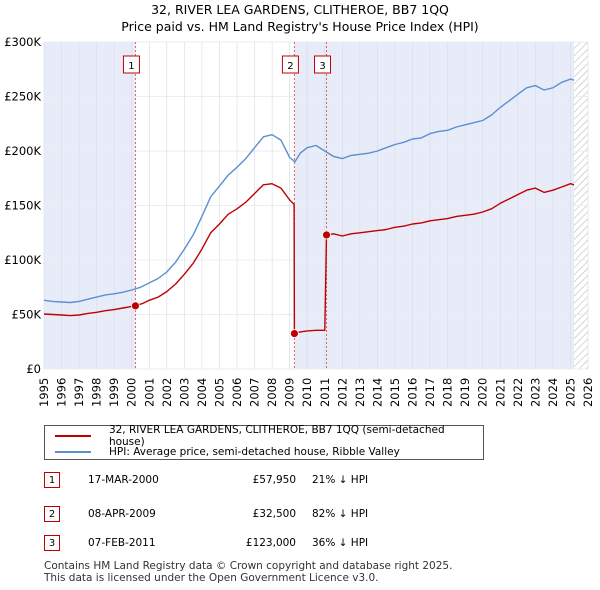  I want to click on y-tick-label: £50K, so click(27, 315).